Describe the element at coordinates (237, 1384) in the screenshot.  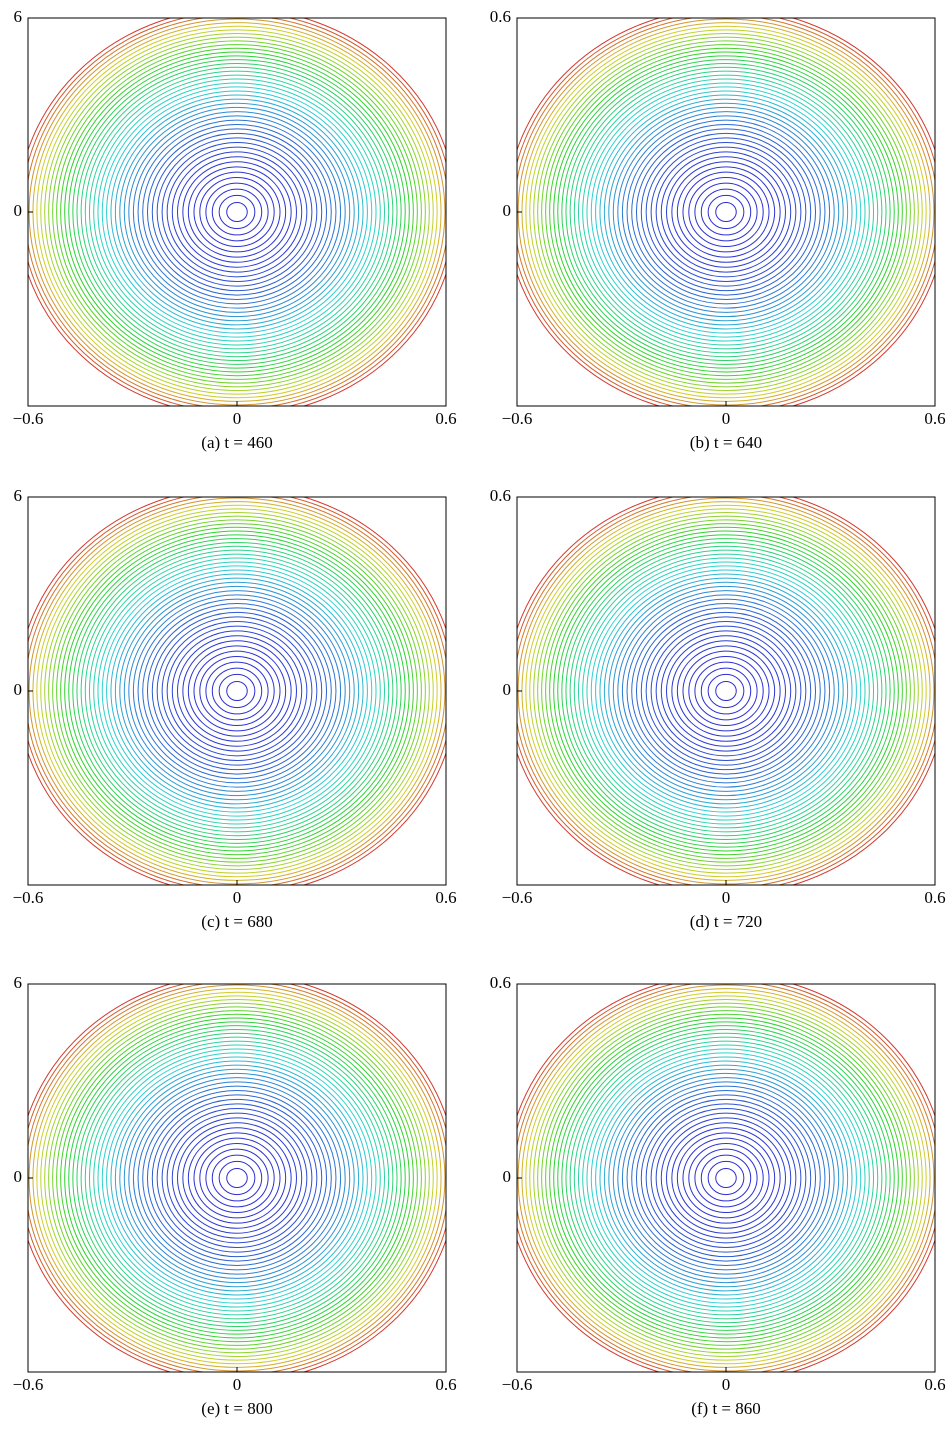
I see `x-tick-label: 0` at that location.